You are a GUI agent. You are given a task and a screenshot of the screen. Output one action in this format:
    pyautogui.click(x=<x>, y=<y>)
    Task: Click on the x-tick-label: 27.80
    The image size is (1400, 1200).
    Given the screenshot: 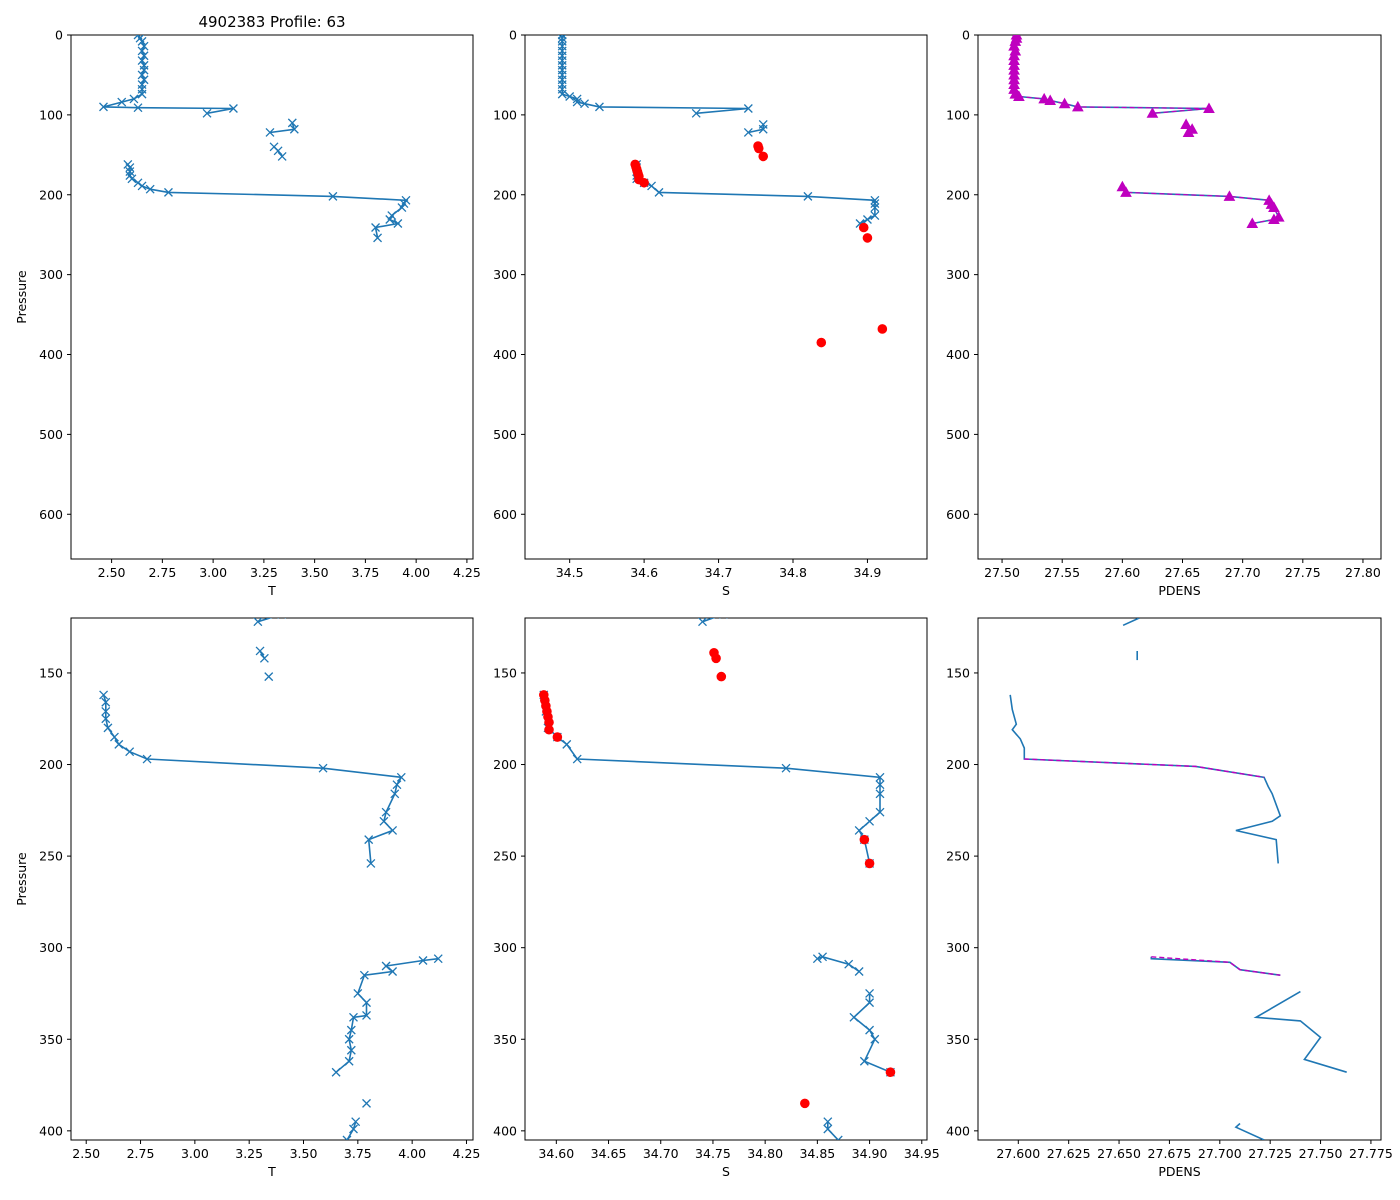 What is the action you would take?
    pyautogui.click(x=1363, y=572)
    